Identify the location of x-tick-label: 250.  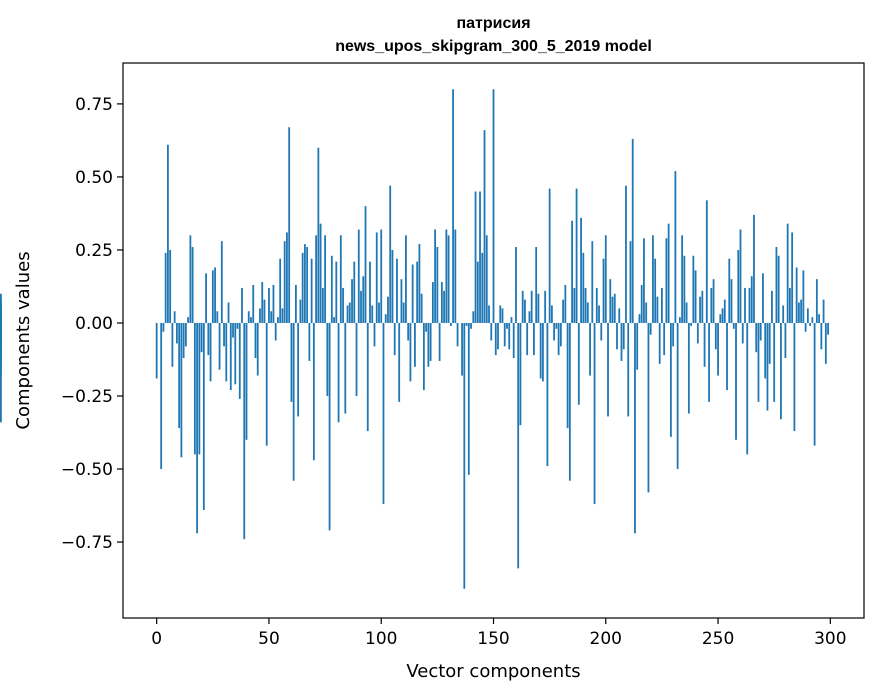
(718, 639).